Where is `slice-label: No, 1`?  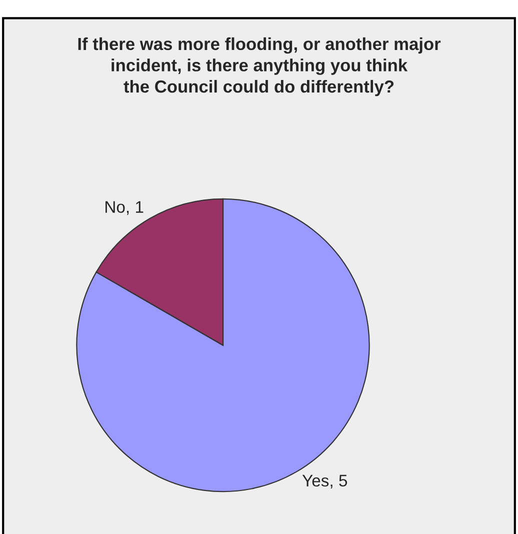 slice-label: No, 1 is located at coordinates (125, 208).